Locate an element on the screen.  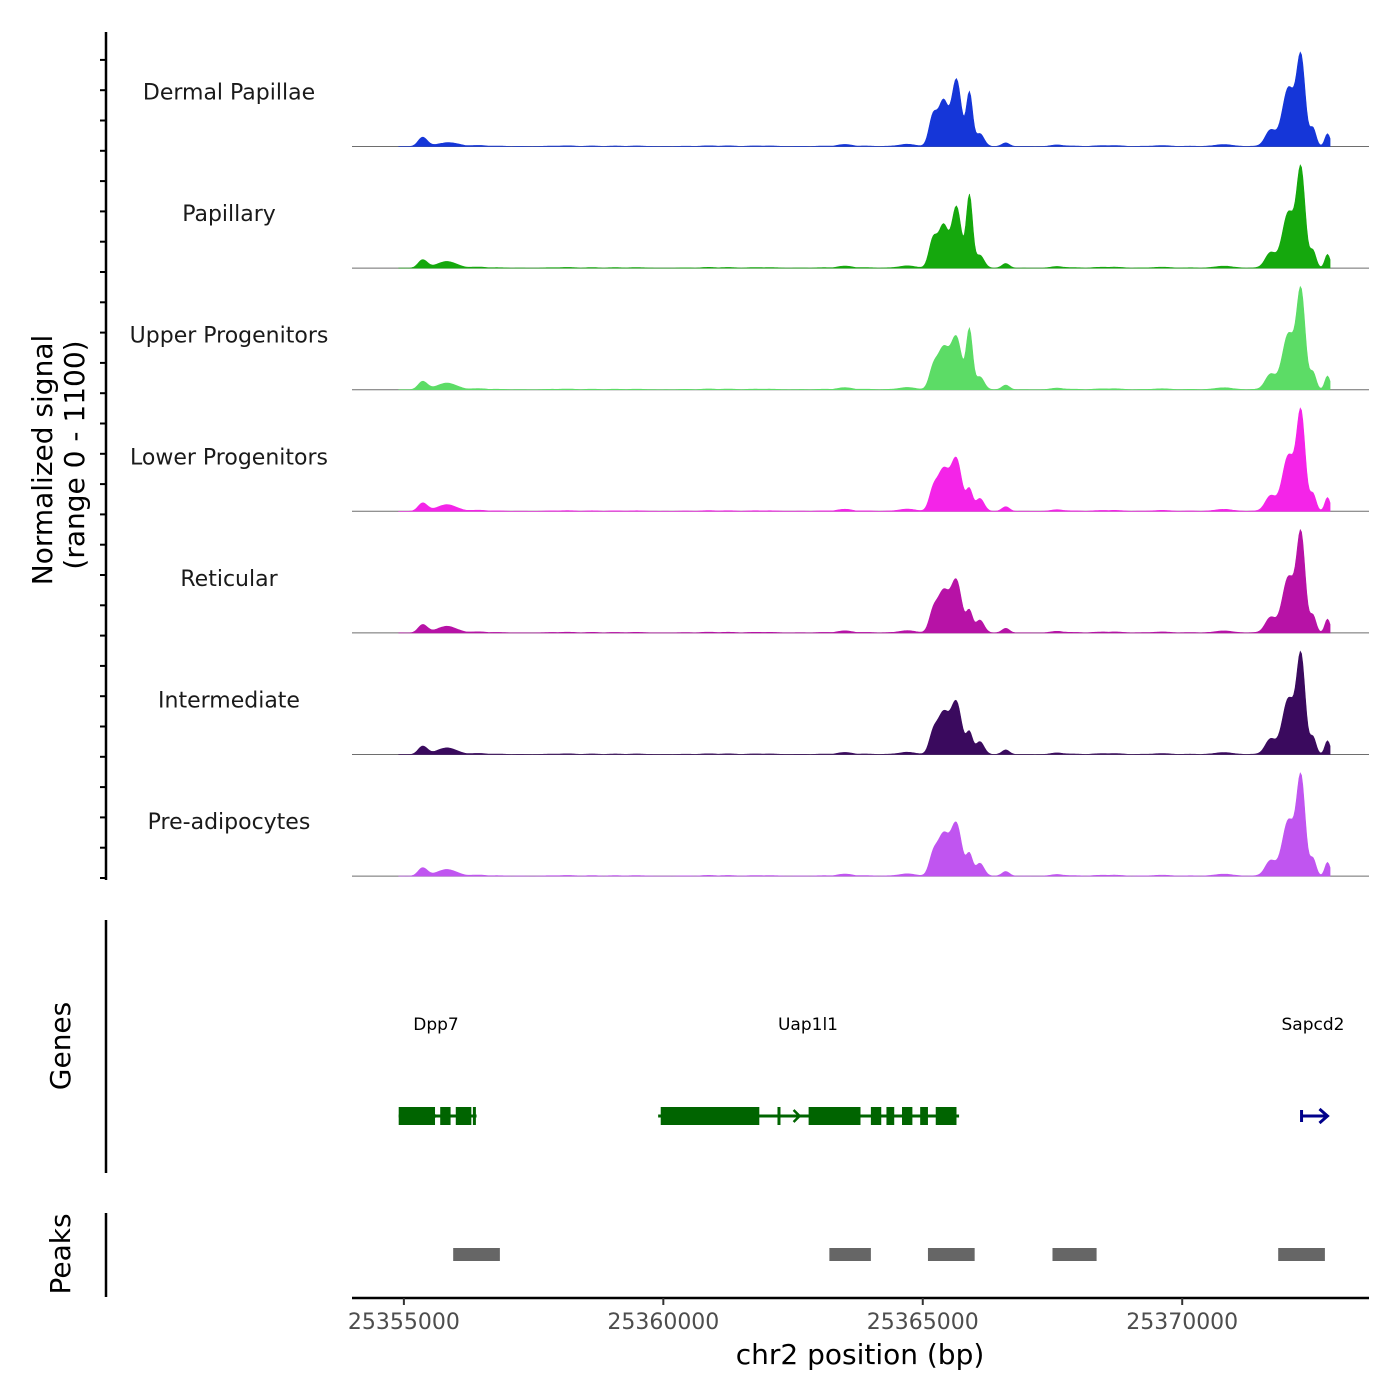
track-label: Papillary is located at coordinates (229, 214).